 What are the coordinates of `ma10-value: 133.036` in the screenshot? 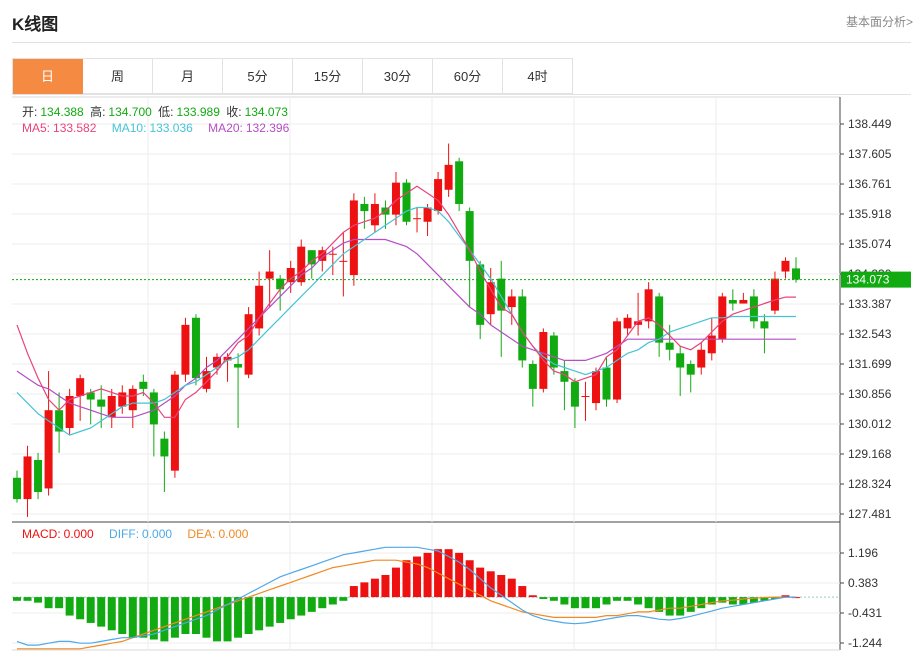 It's located at (171, 128).